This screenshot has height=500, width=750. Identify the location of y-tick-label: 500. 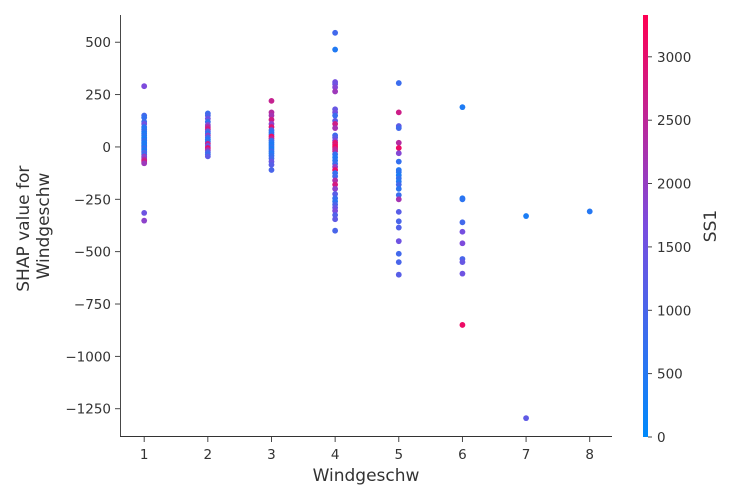
(98, 43).